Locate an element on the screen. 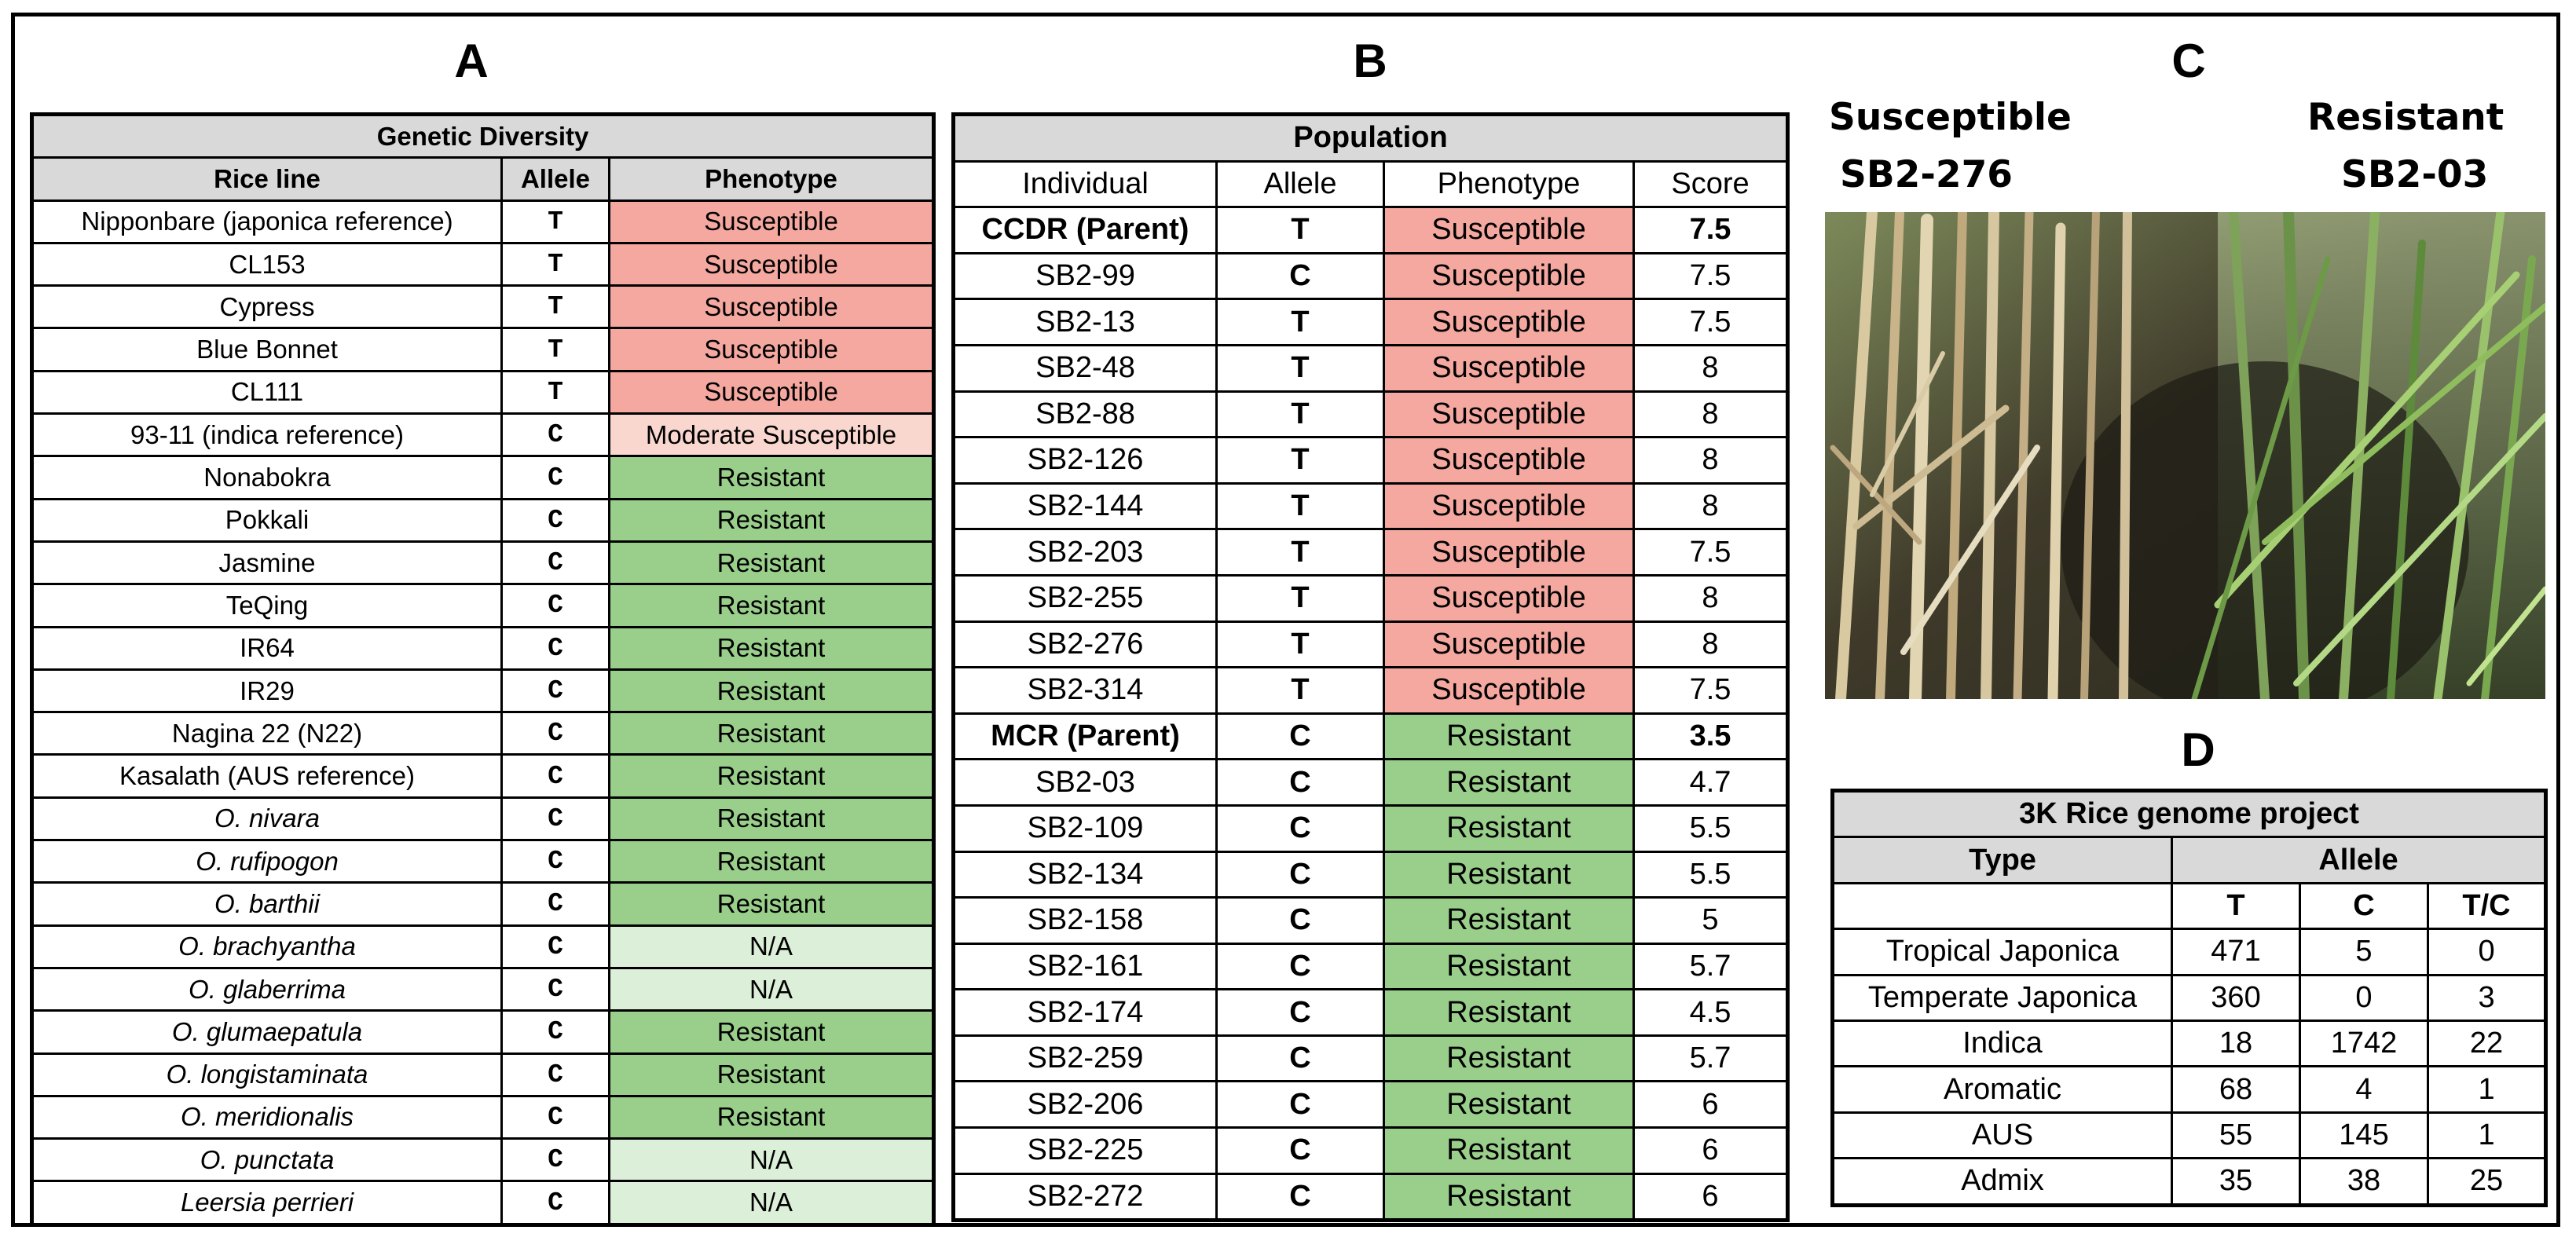 The height and width of the screenshot is (1241, 2576). table-b-row: SB2-314 T Susceptible 7.5 is located at coordinates (1370, 690).